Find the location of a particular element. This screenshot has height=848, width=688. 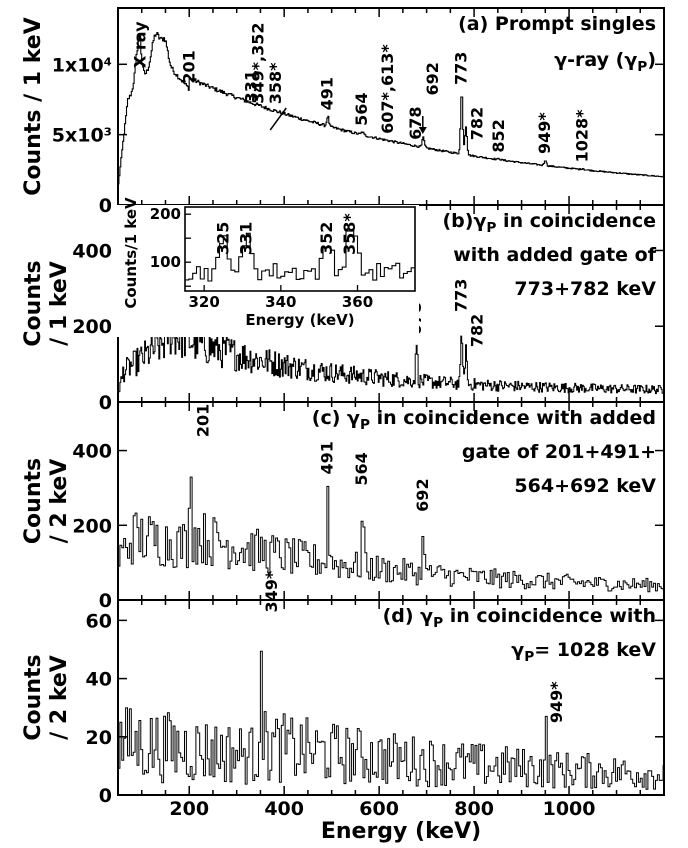

panel-title: (c) γP​ in coincidence with added is located at coordinates (484, 420).